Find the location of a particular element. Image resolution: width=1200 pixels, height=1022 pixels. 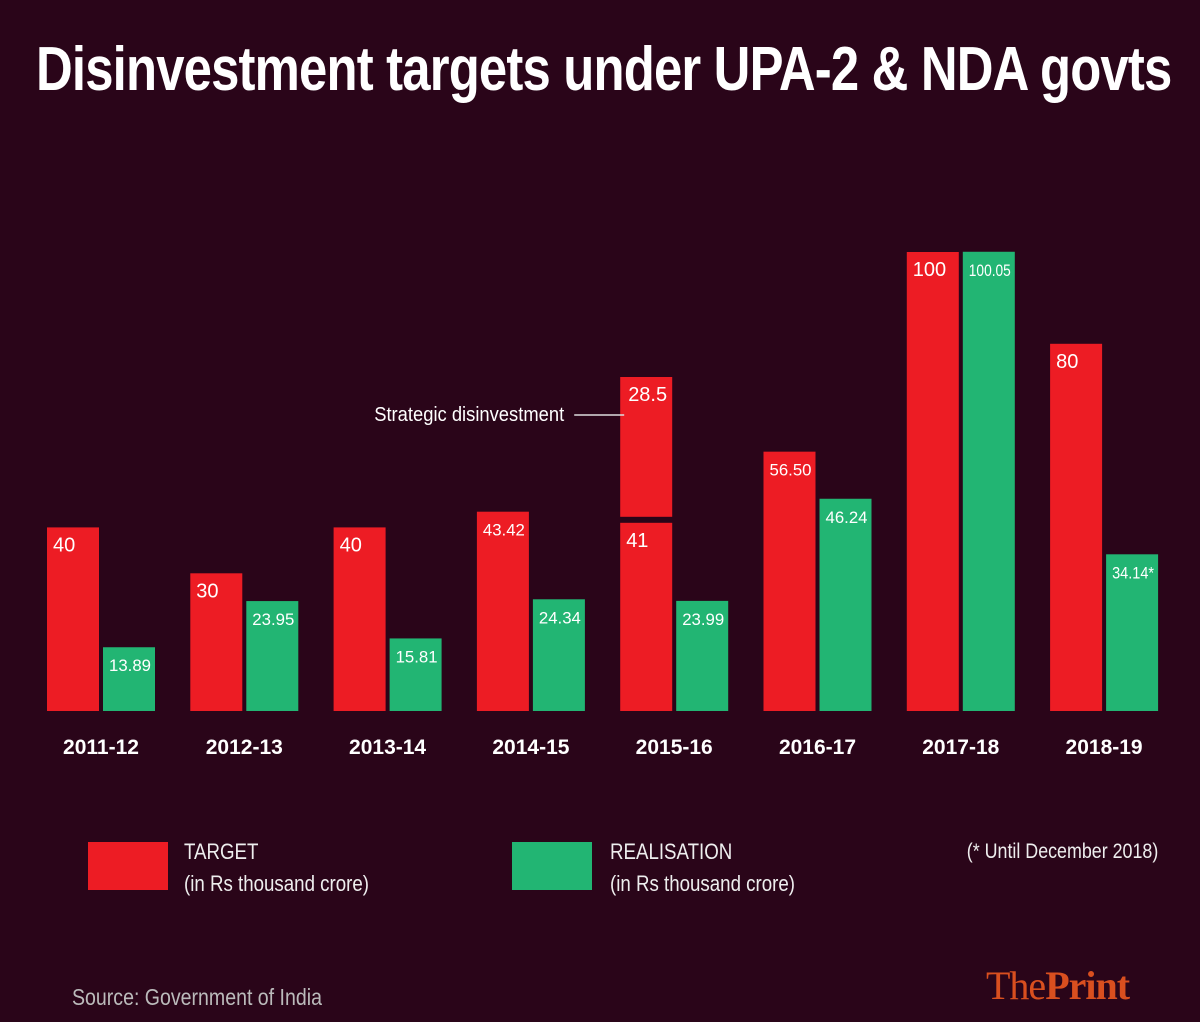

target-value-label: 80 is located at coordinates (1067, 362).